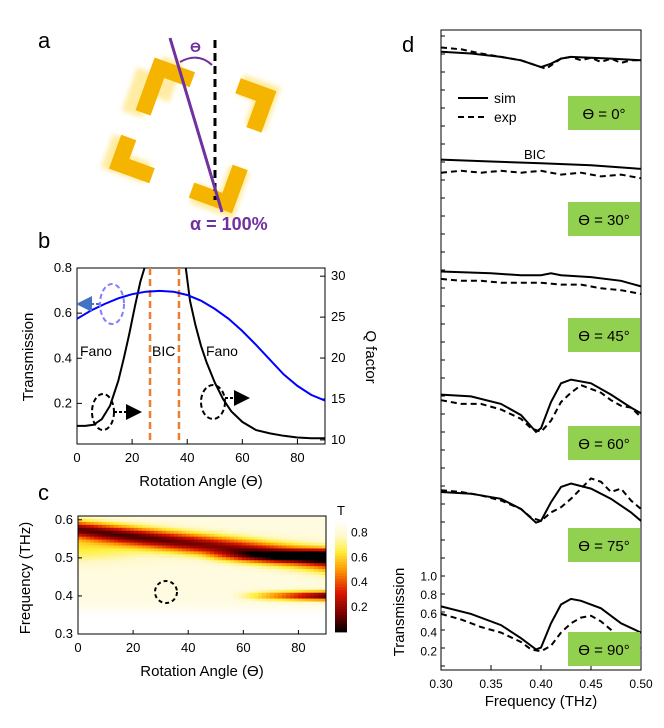  What do you see at coordinates (505, 98) in the screenshot?
I see `legend-sim-label: sim` at bounding box center [505, 98].